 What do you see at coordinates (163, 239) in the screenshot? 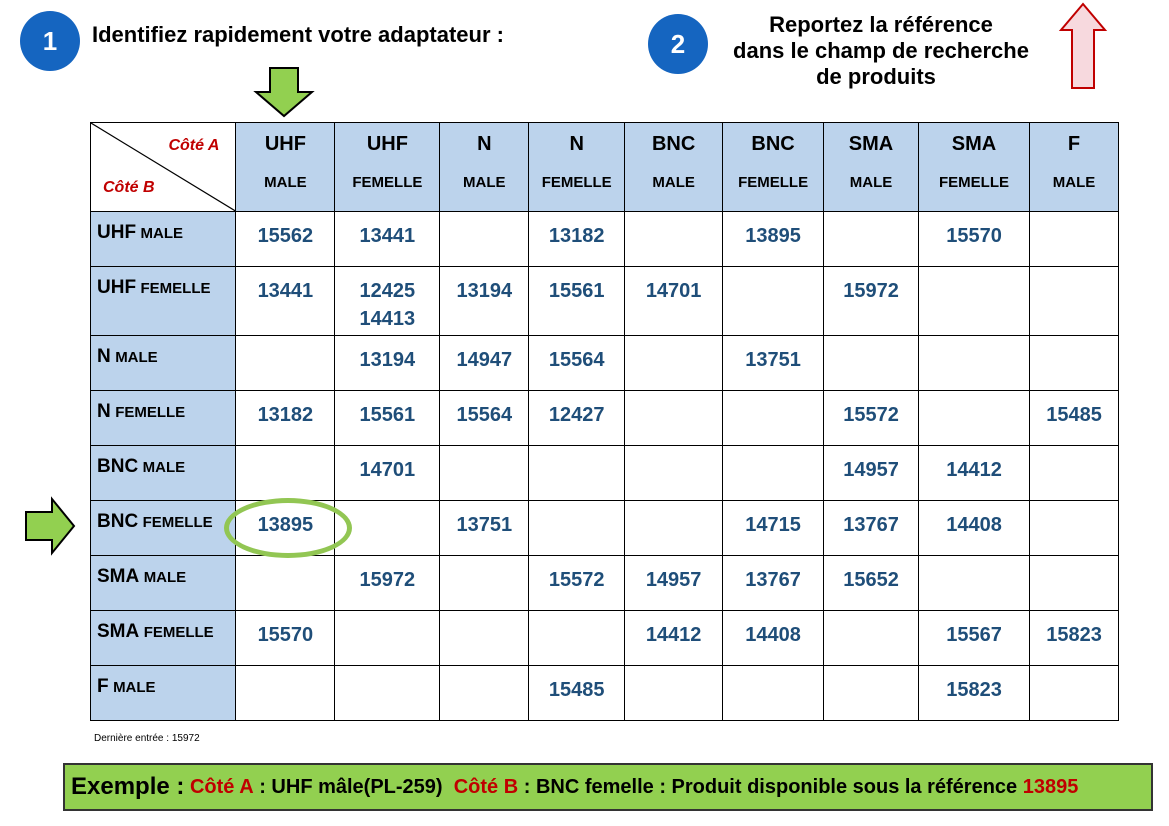
I see `row-header: UHF MALE` at bounding box center [163, 239].